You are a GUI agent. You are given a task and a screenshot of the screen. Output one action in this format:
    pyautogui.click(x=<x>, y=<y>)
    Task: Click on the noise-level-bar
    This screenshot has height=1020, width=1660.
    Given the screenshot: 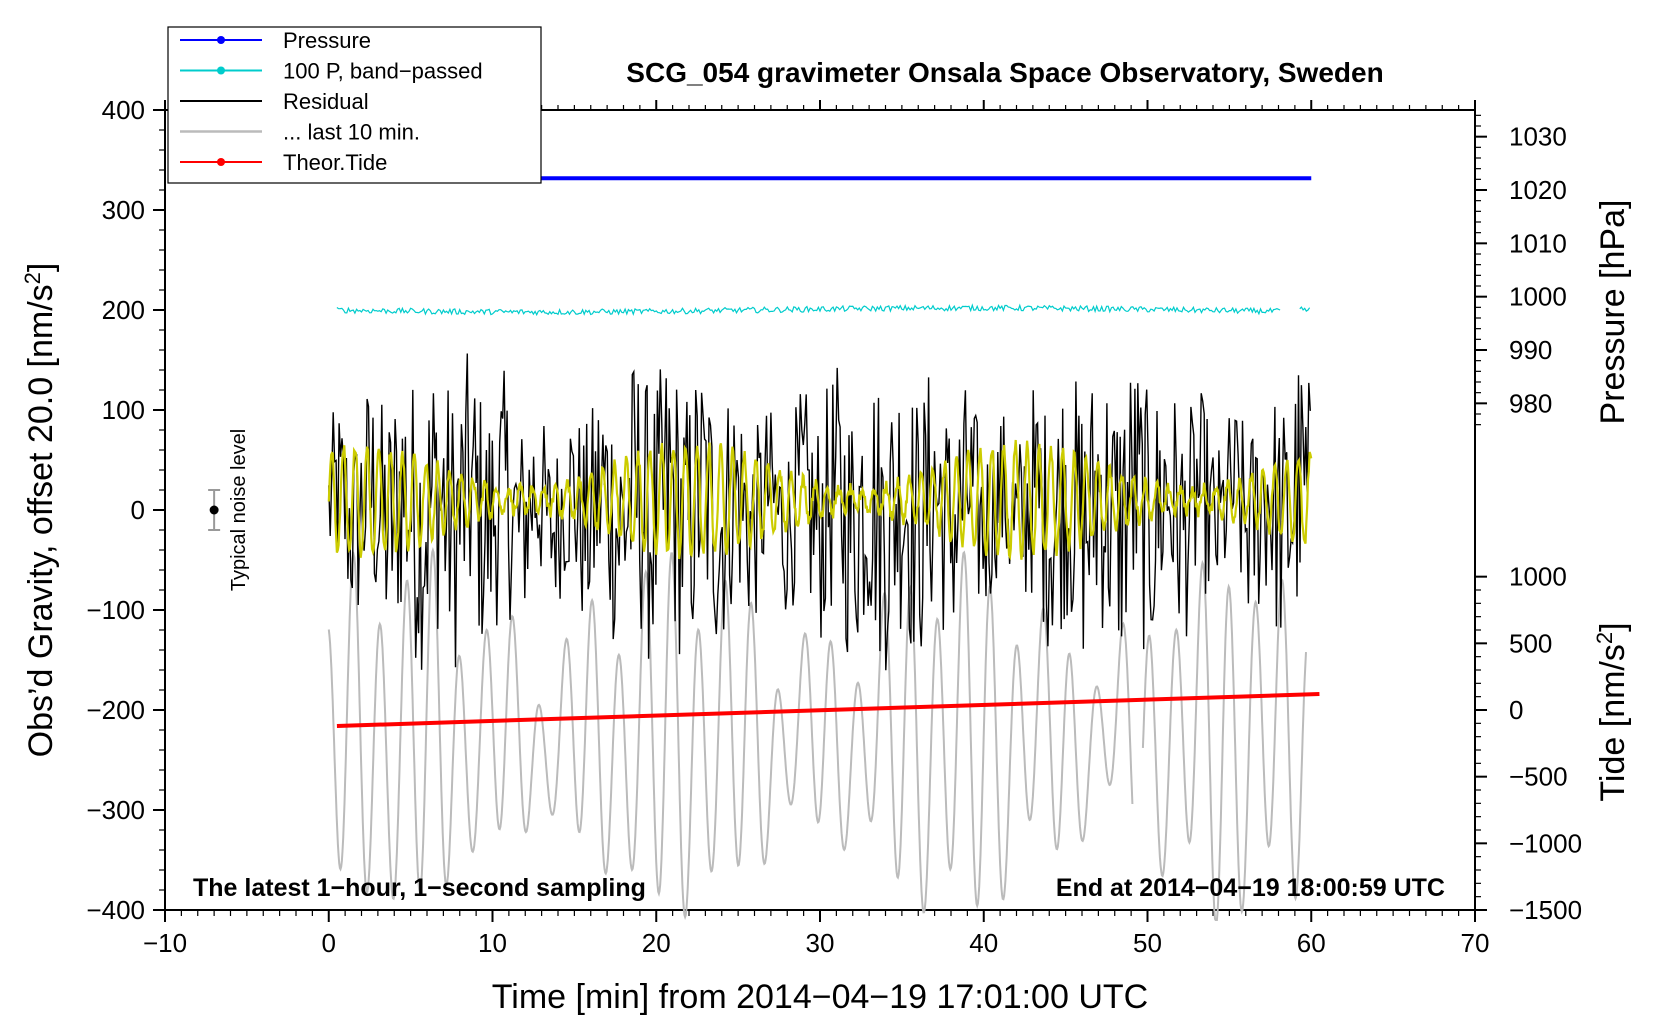 What is the action you would take?
    pyautogui.click(x=214, y=510)
    